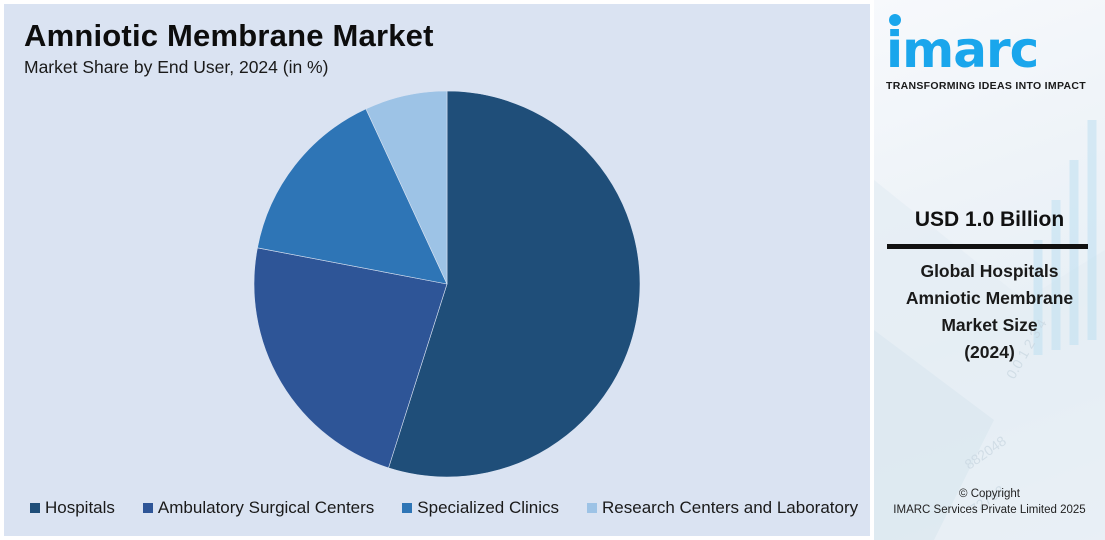 Image resolution: width=1105 pixels, height=540 pixels. Describe the element at coordinates (350, 358) in the screenshot. I see `pie-slice-ambulatory-surgical-centers` at that location.